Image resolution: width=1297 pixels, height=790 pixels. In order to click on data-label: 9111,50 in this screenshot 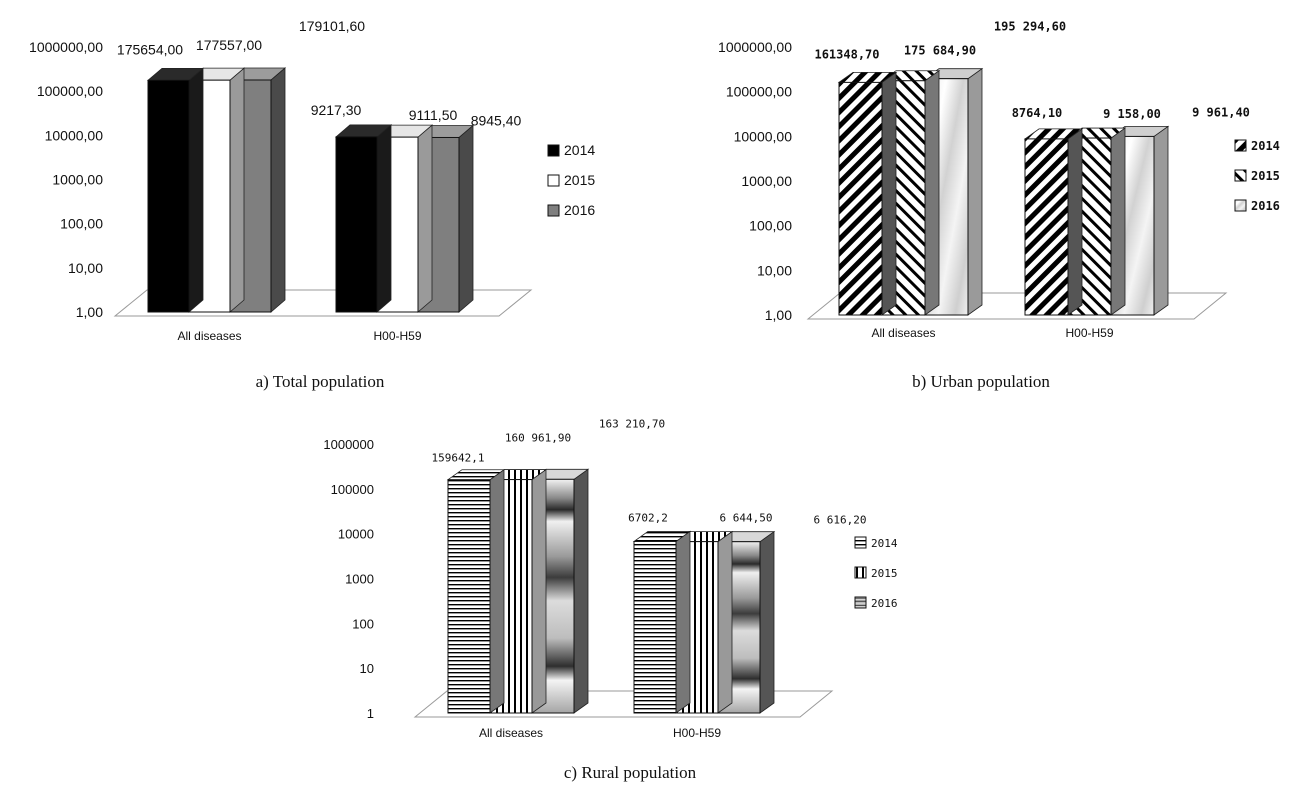, I will do `click(433, 115)`.